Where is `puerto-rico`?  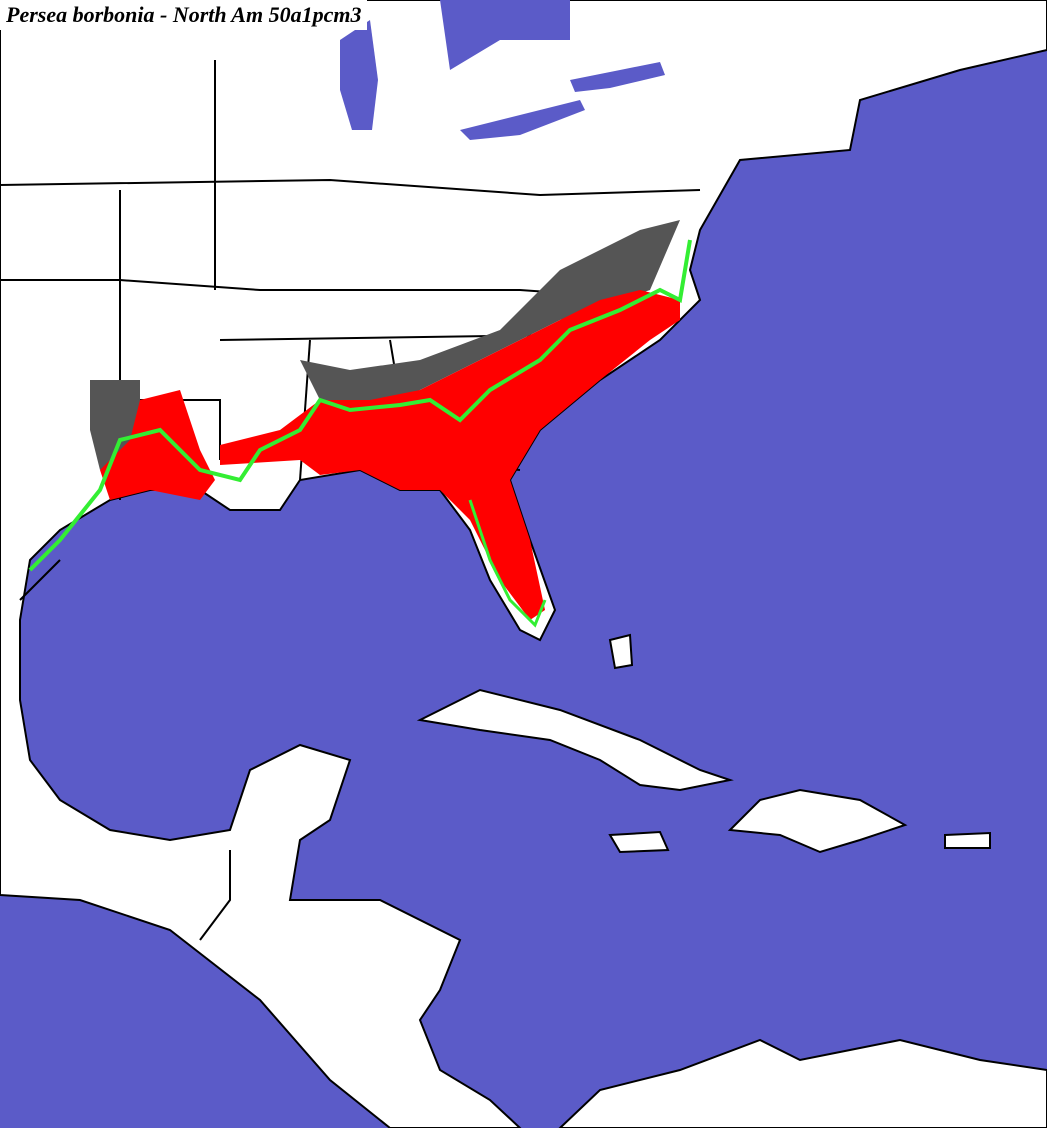
puerto-rico is located at coordinates (967, 840).